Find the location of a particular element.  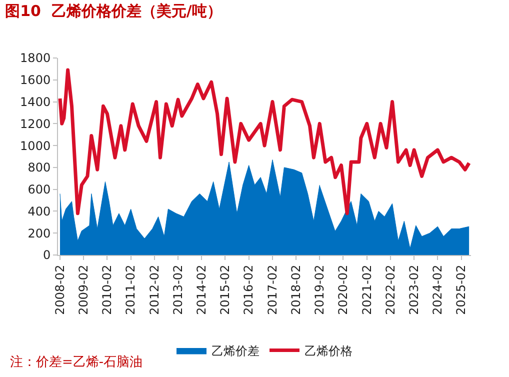

y-tick-label: 1000 is located at coordinates (35, 145).